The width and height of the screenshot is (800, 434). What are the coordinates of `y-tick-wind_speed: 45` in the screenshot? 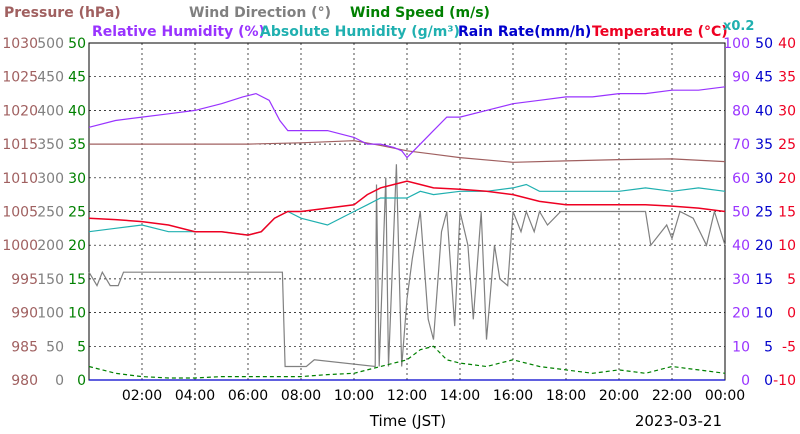 It's located at (77, 78).